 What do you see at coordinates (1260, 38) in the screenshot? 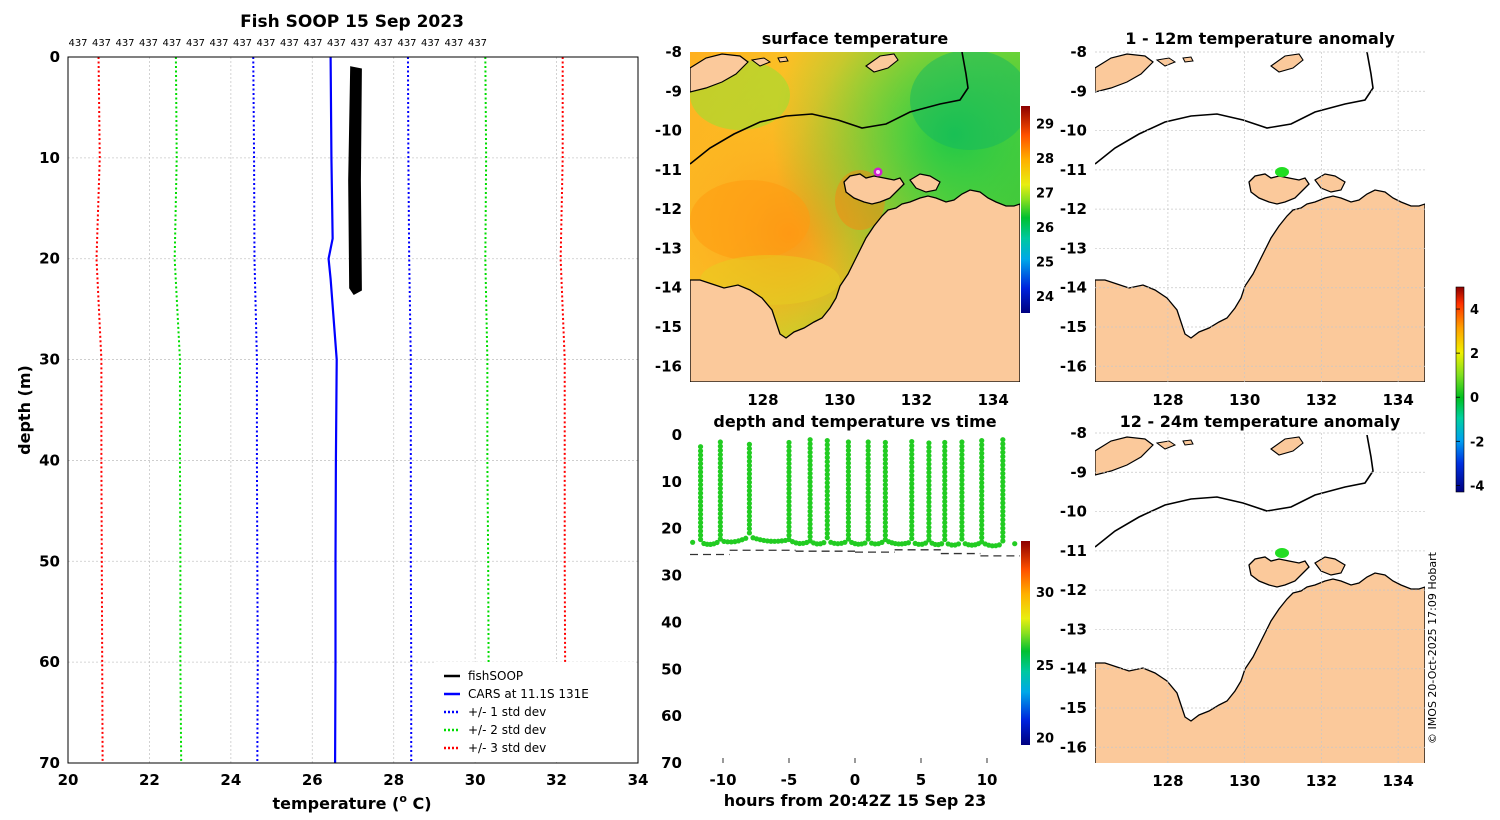
I see `anomaly-1-12-title: 1 - 12m temperature anomaly` at bounding box center [1260, 38].